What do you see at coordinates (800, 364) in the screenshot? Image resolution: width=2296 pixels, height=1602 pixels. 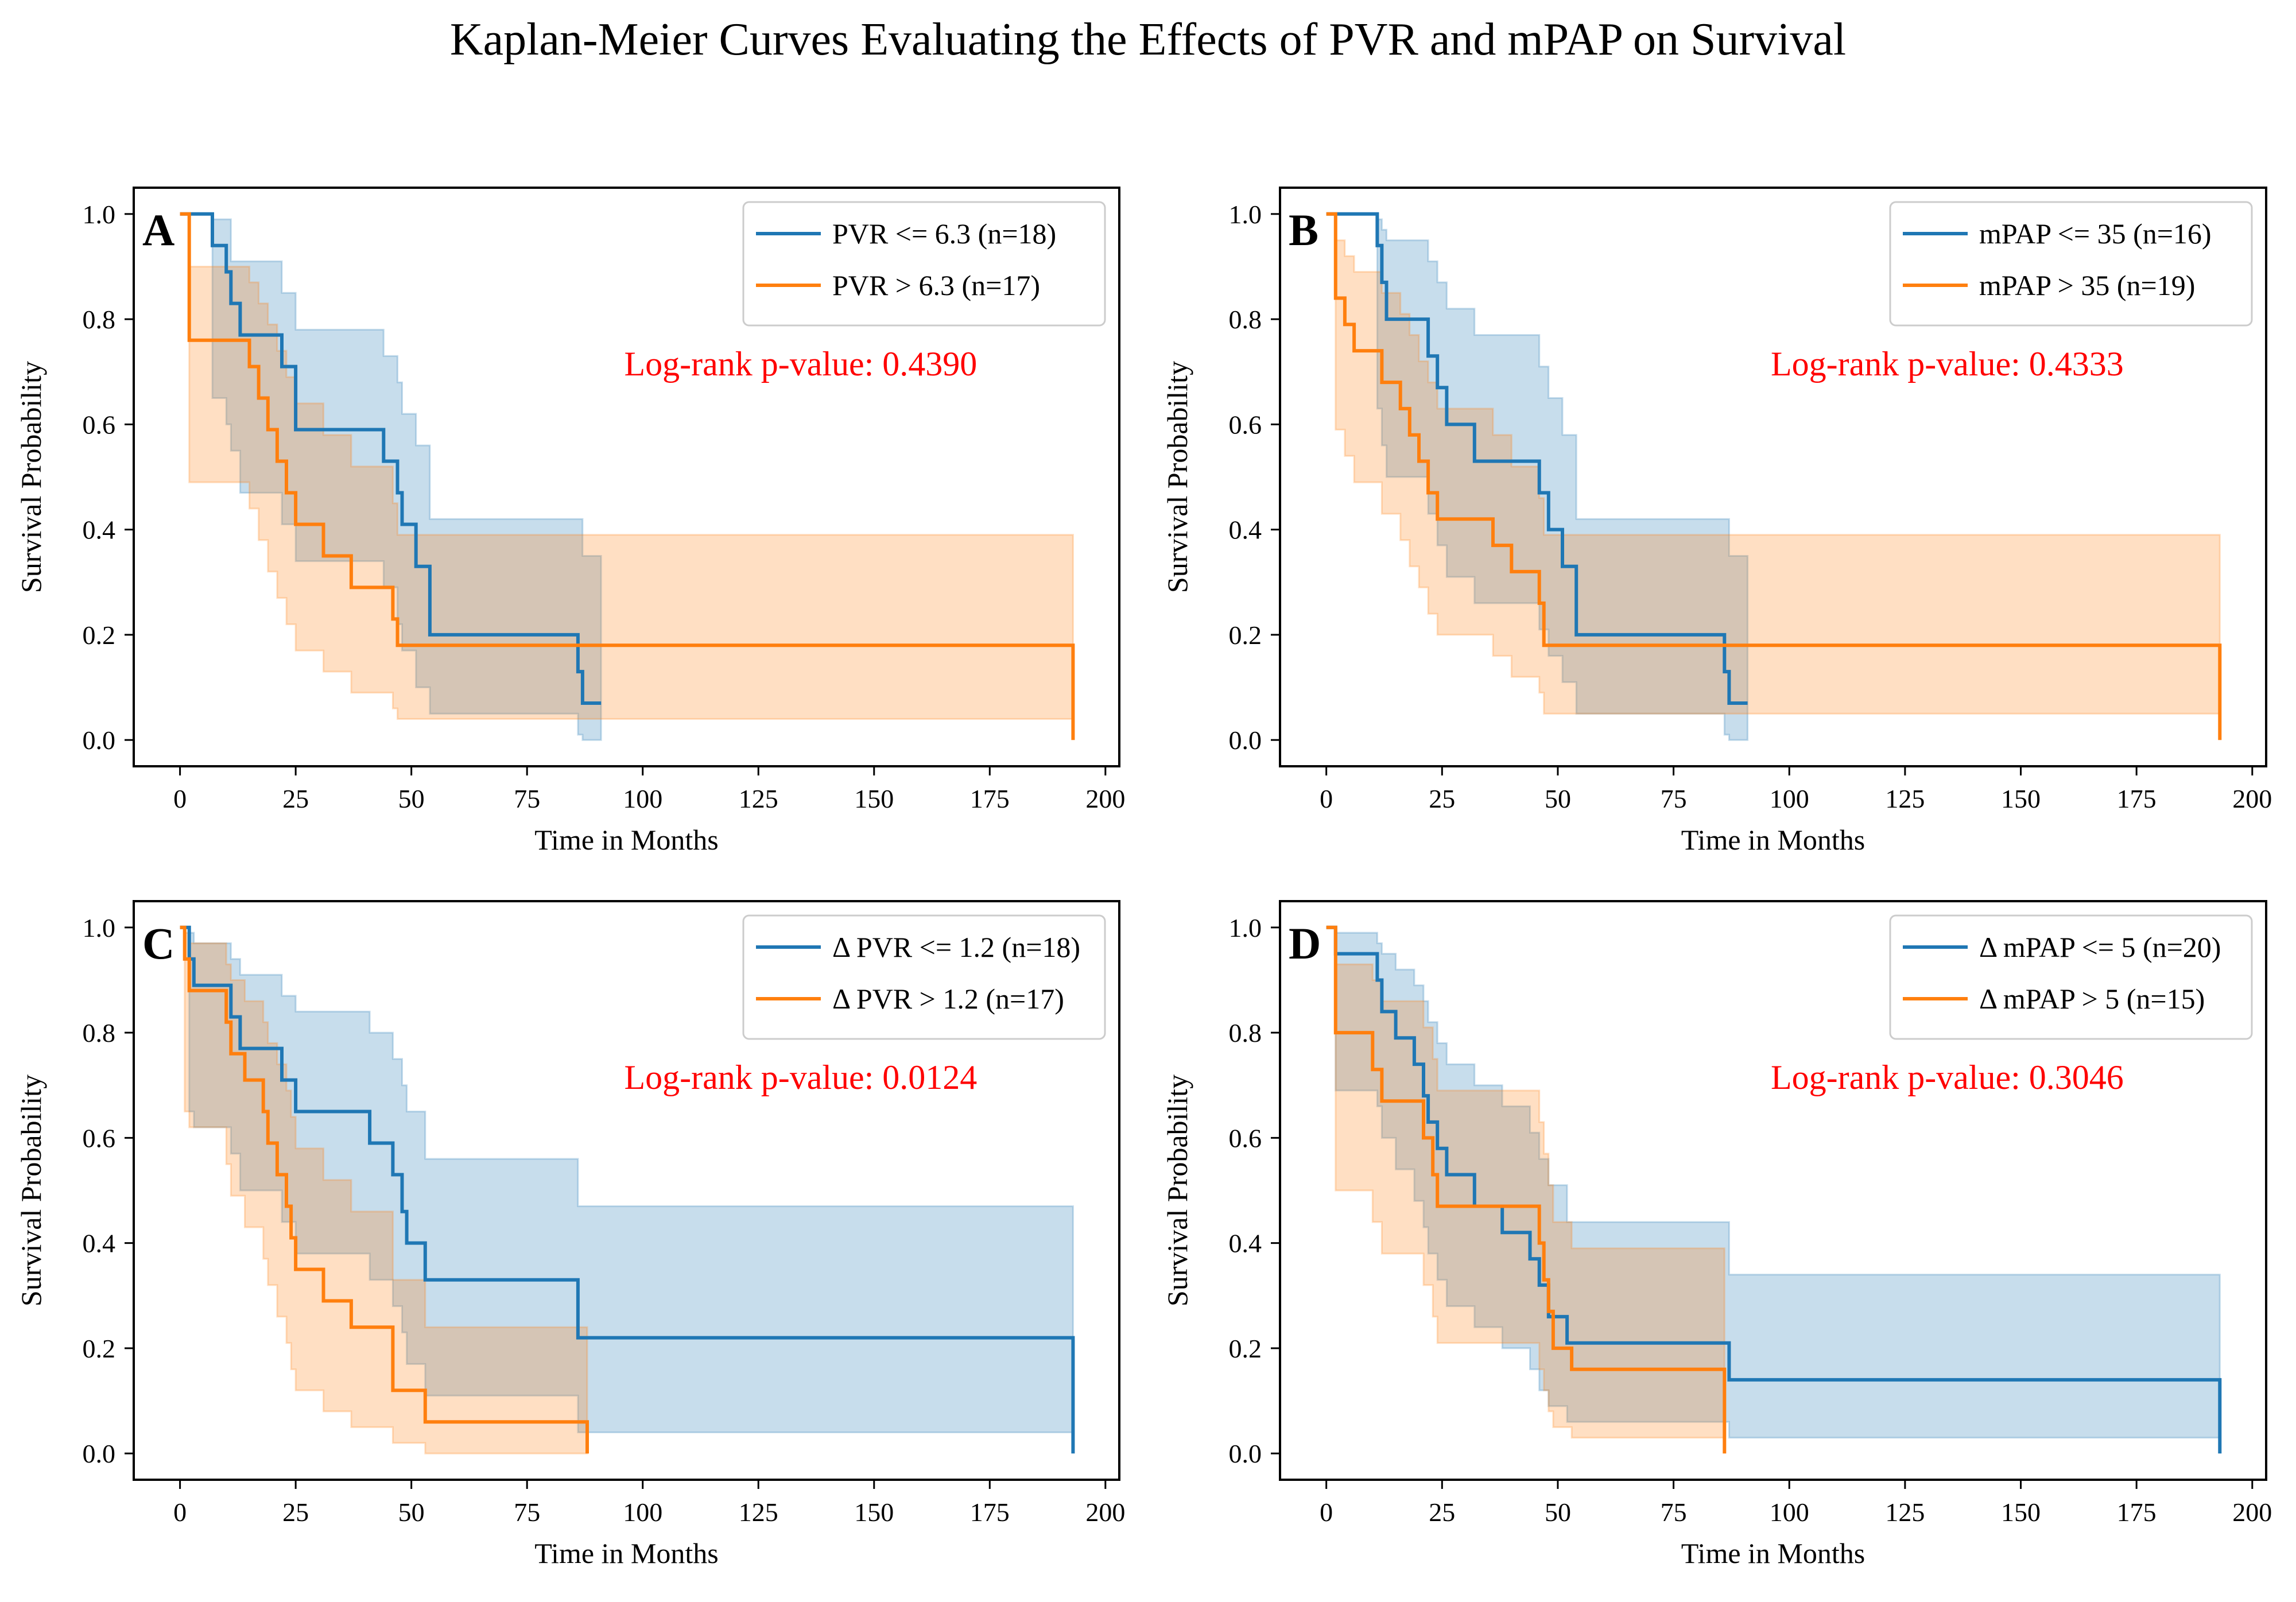 I see `log-rank-p-value: Log-rank p-value: 0.4390` at bounding box center [800, 364].